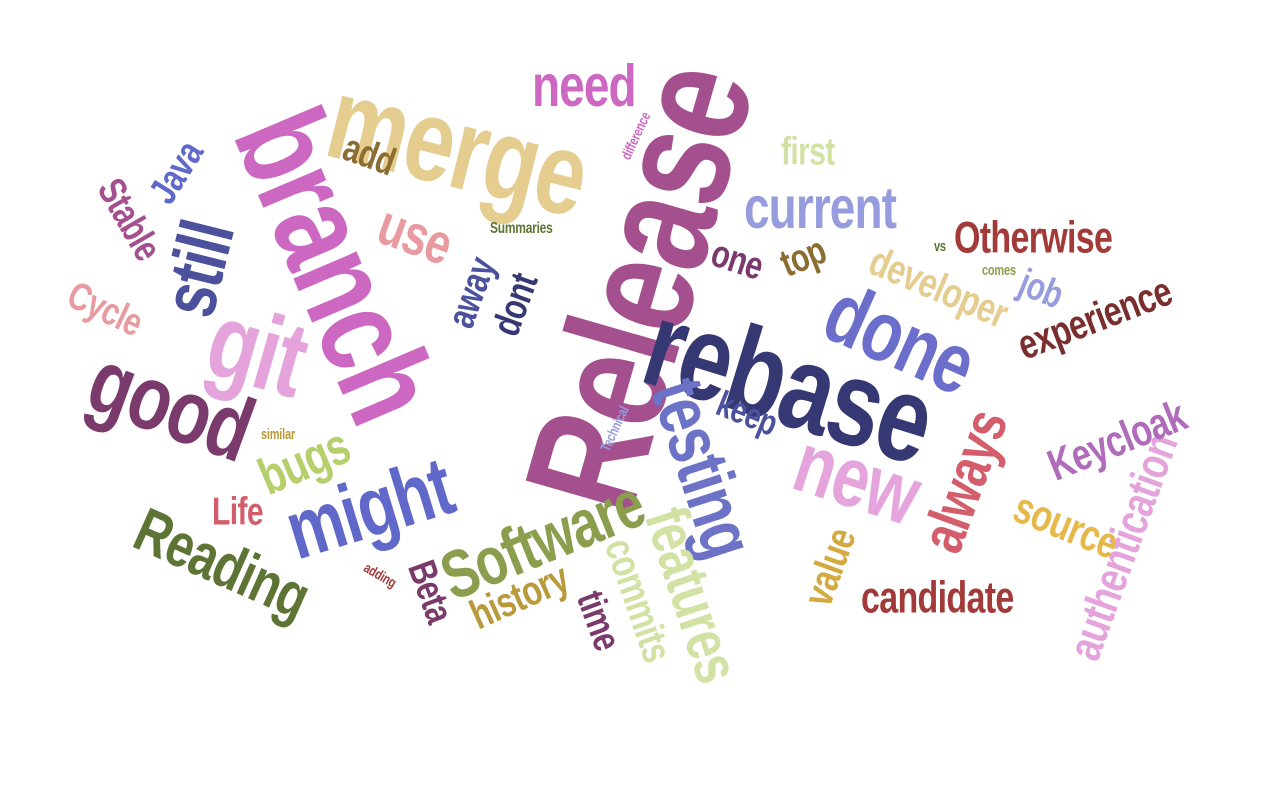  Describe the element at coordinates (584, 85) in the screenshot. I see `word-need: need` at that location.